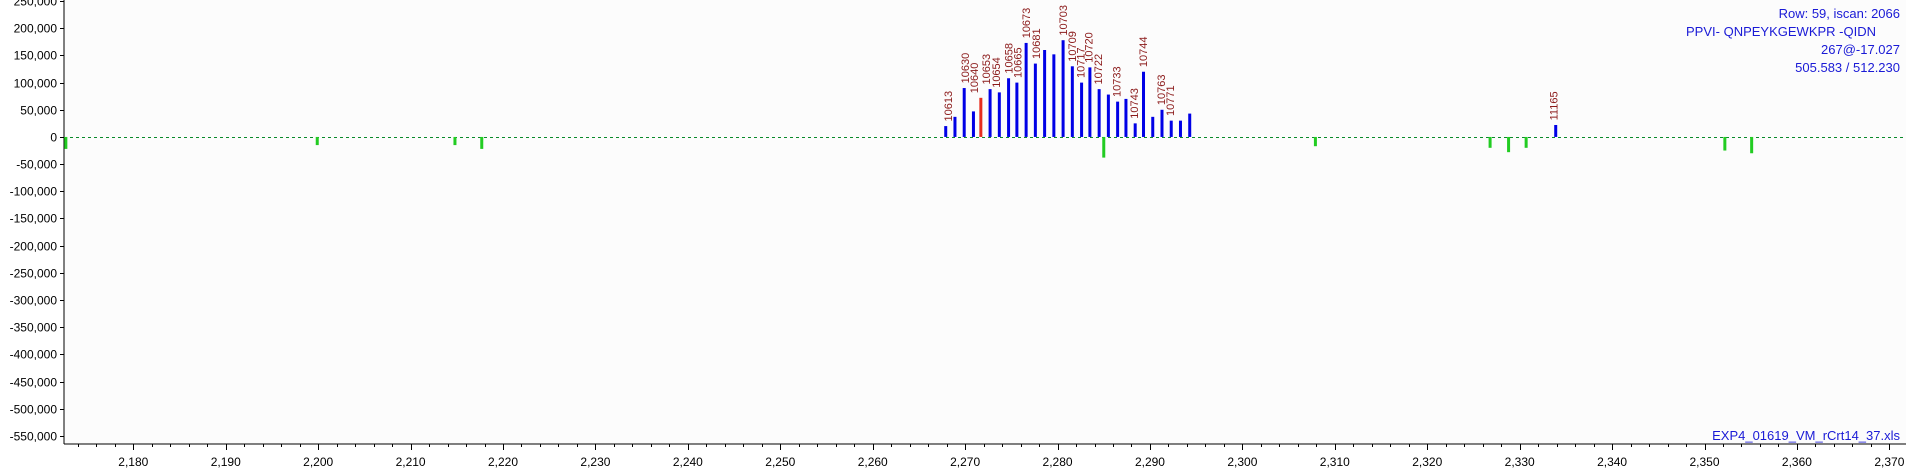 The image size is (1912, 472). I want to click on x-tick-label: 2,230, so click(595, 462).